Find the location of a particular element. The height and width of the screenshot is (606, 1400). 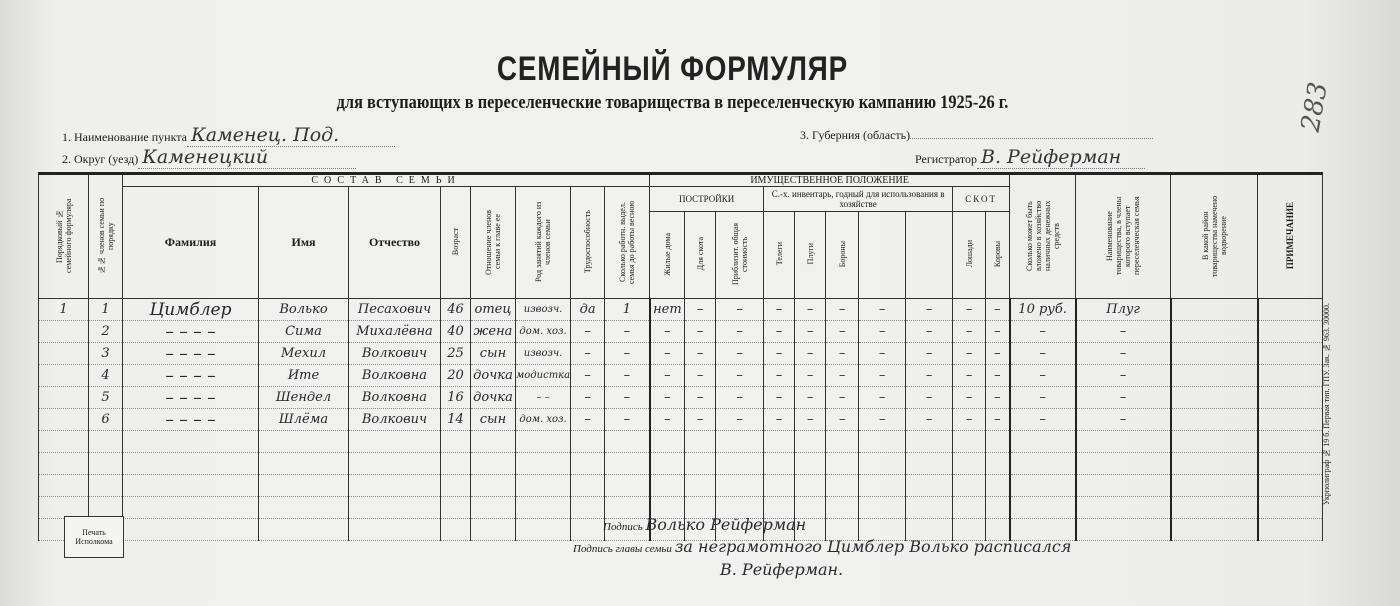

table-cell: Мехил is located at coordinates (303, 353).